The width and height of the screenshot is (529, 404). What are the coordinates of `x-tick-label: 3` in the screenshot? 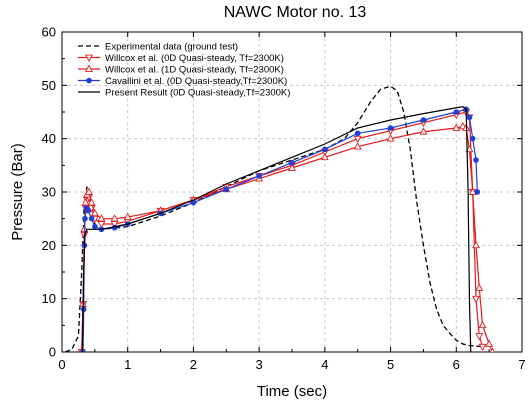 It's located at (259, 364).